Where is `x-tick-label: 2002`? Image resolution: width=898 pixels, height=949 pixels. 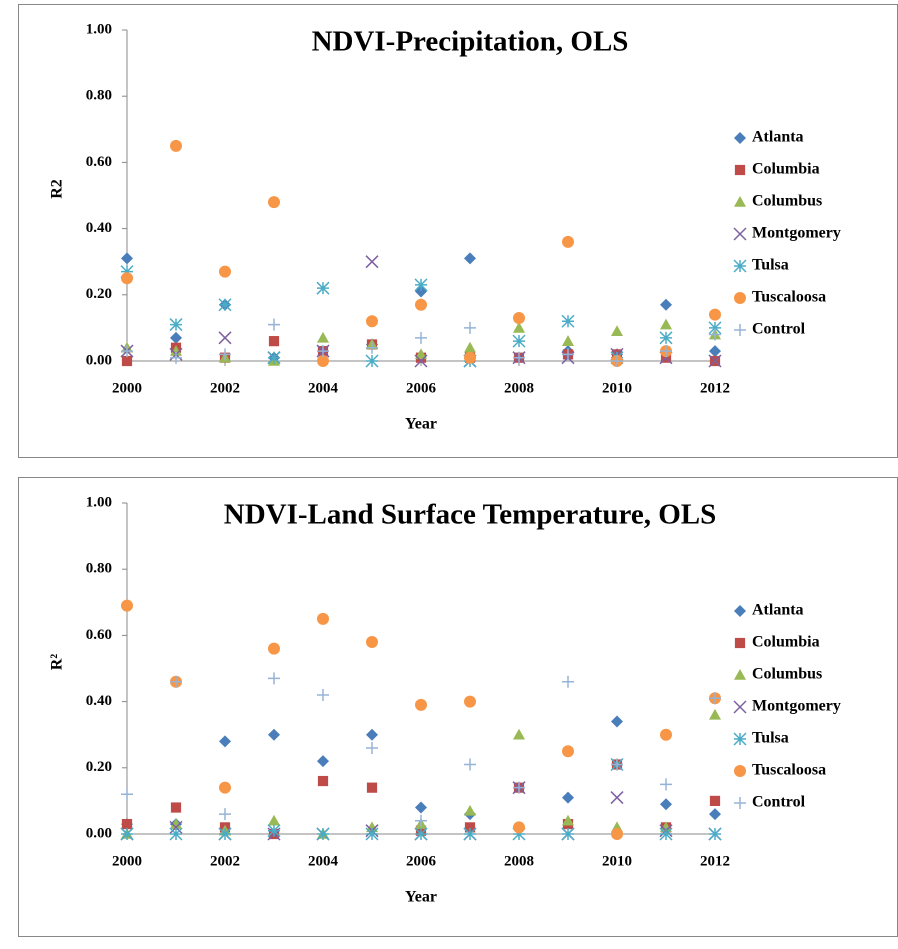 x-tick-label: 2002 is located at coordinates (225, 388).